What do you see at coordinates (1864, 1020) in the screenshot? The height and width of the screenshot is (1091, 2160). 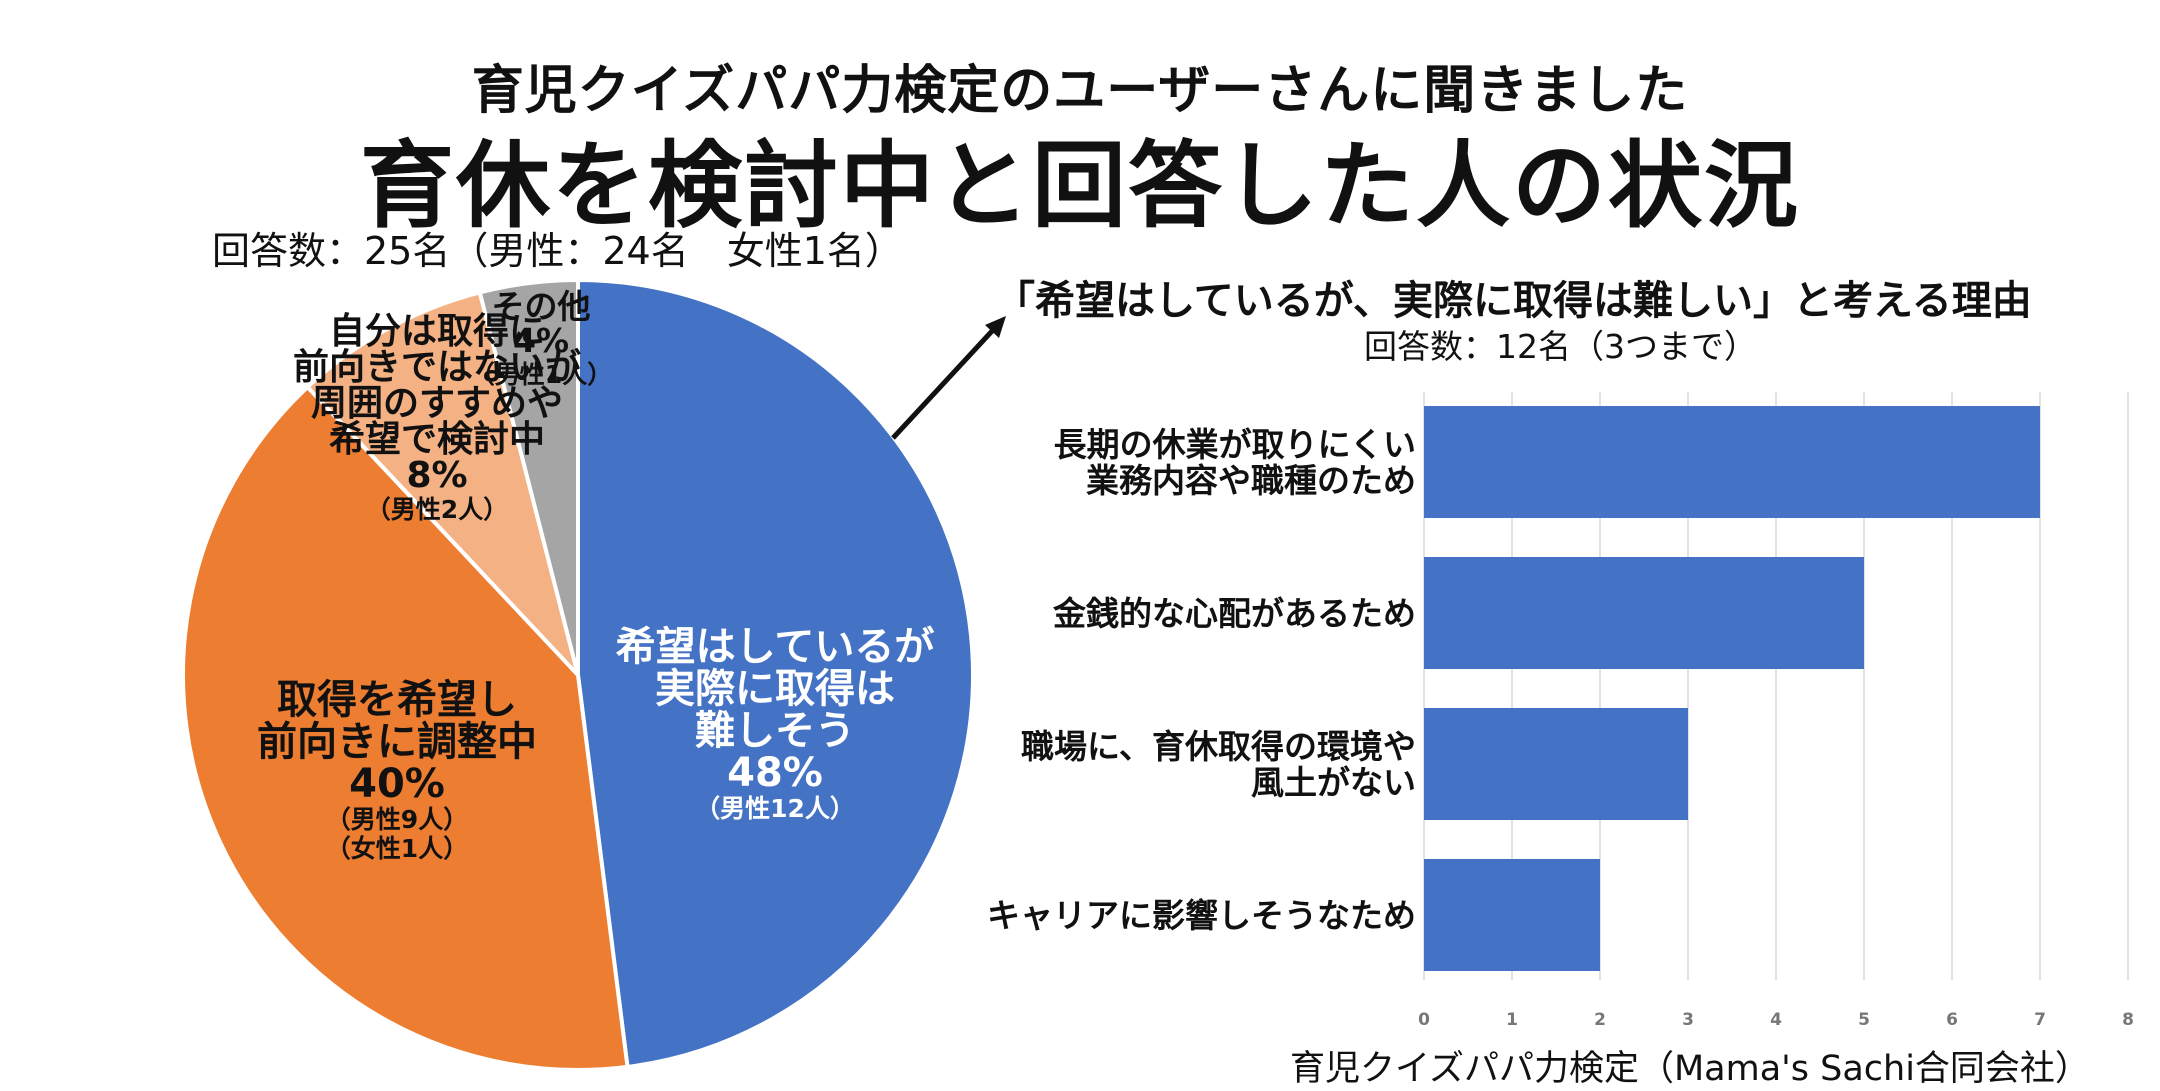 I see `x-tick-label: 5` at bounding box center [1864, 1020].